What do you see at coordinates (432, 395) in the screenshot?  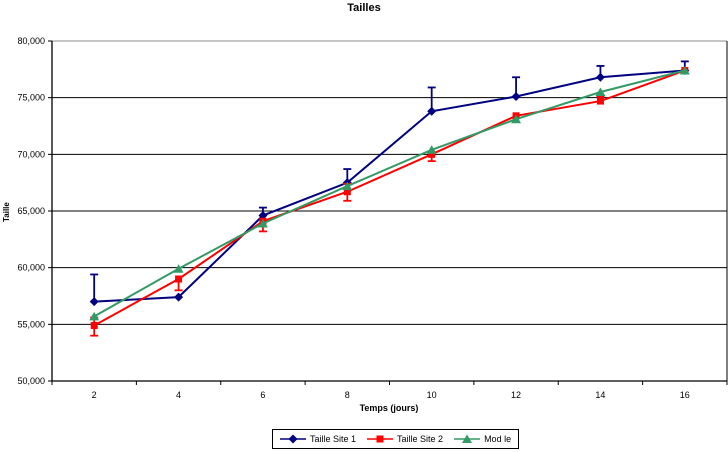 I see `svg-text: 10` at bounding box center [432, 395].